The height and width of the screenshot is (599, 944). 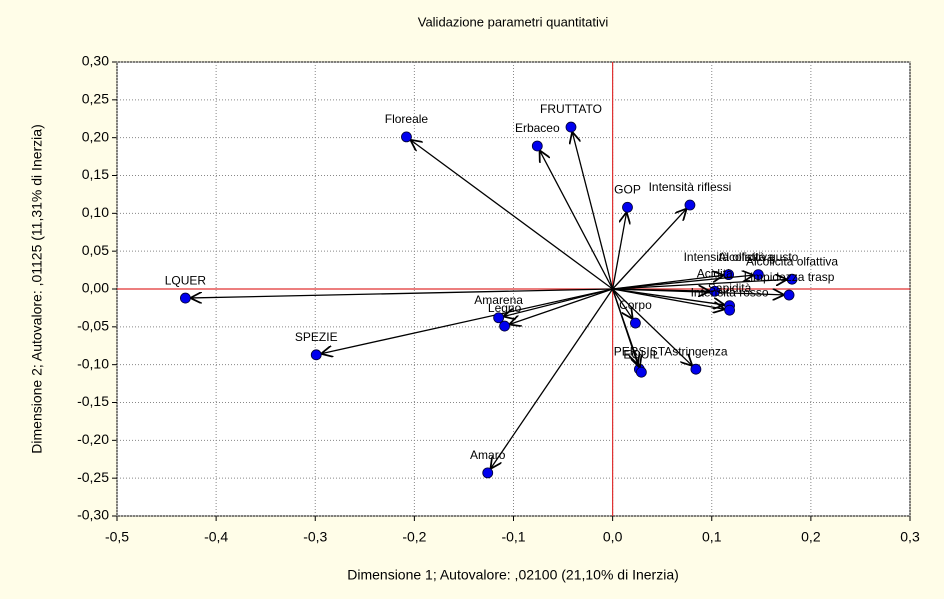 I want to click on point-label: LQUER, so click(x=186, y=280).